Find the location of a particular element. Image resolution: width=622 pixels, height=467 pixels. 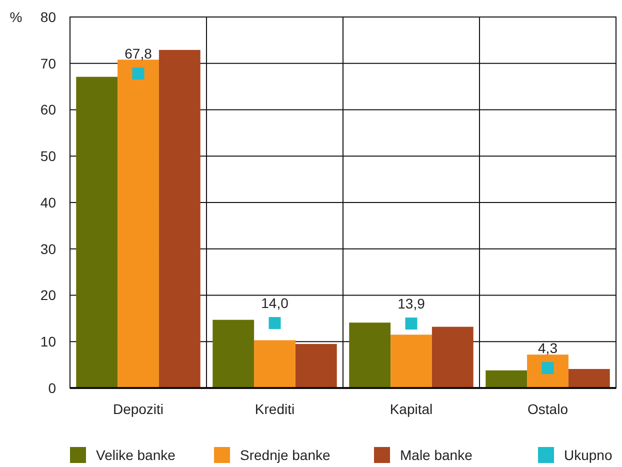

y-tick-label: 80 is located at coordinates (48, 16).